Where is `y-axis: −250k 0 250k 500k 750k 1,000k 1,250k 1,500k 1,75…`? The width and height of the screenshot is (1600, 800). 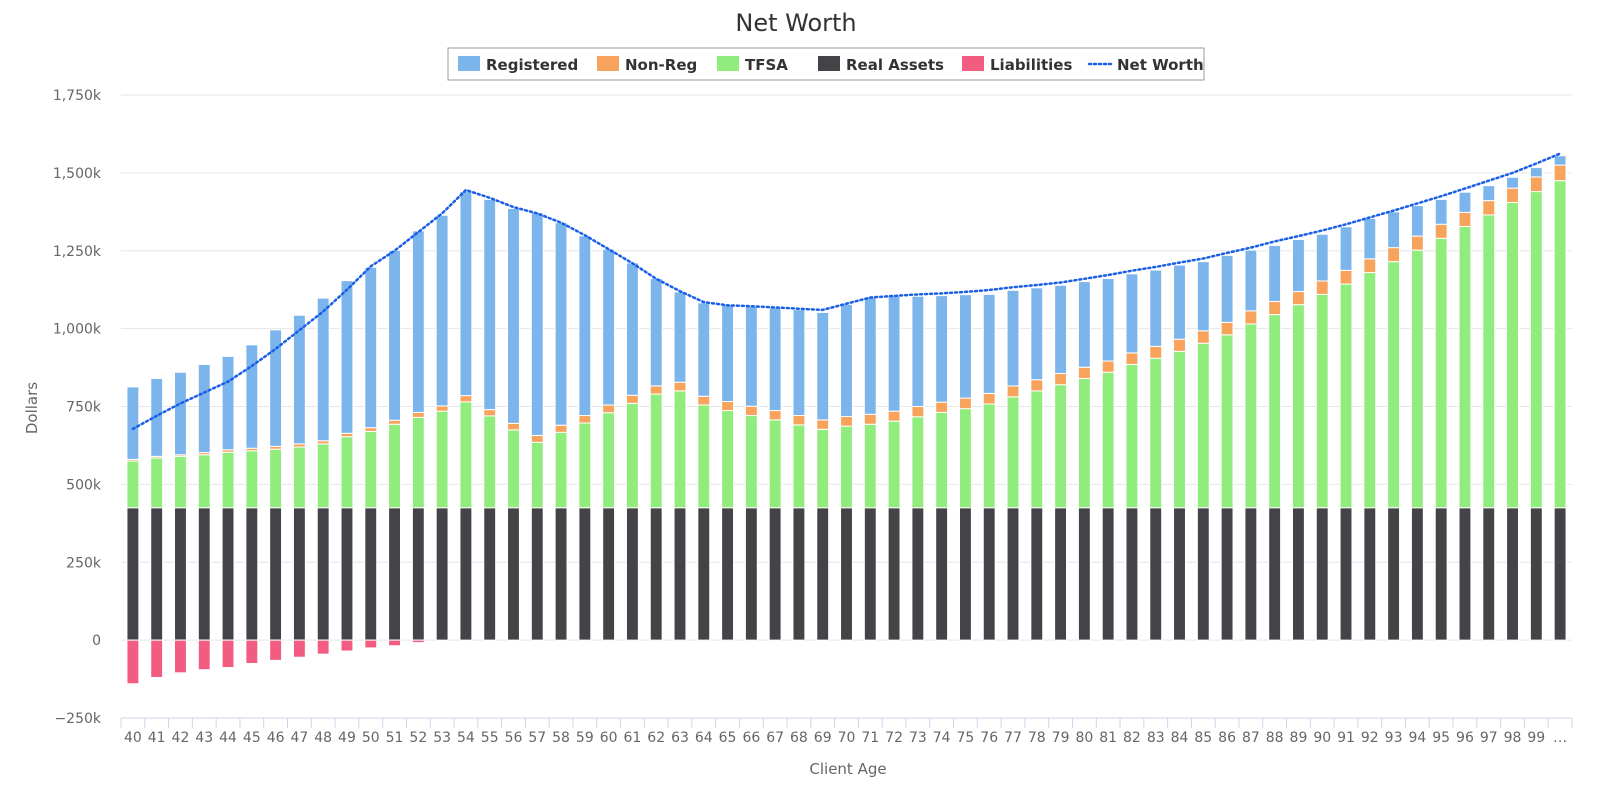
y-axis: −250k 0 250k 500k 750k 1,000k 1,250k 1,500k 1,75… is located at coordinates (77, 407).